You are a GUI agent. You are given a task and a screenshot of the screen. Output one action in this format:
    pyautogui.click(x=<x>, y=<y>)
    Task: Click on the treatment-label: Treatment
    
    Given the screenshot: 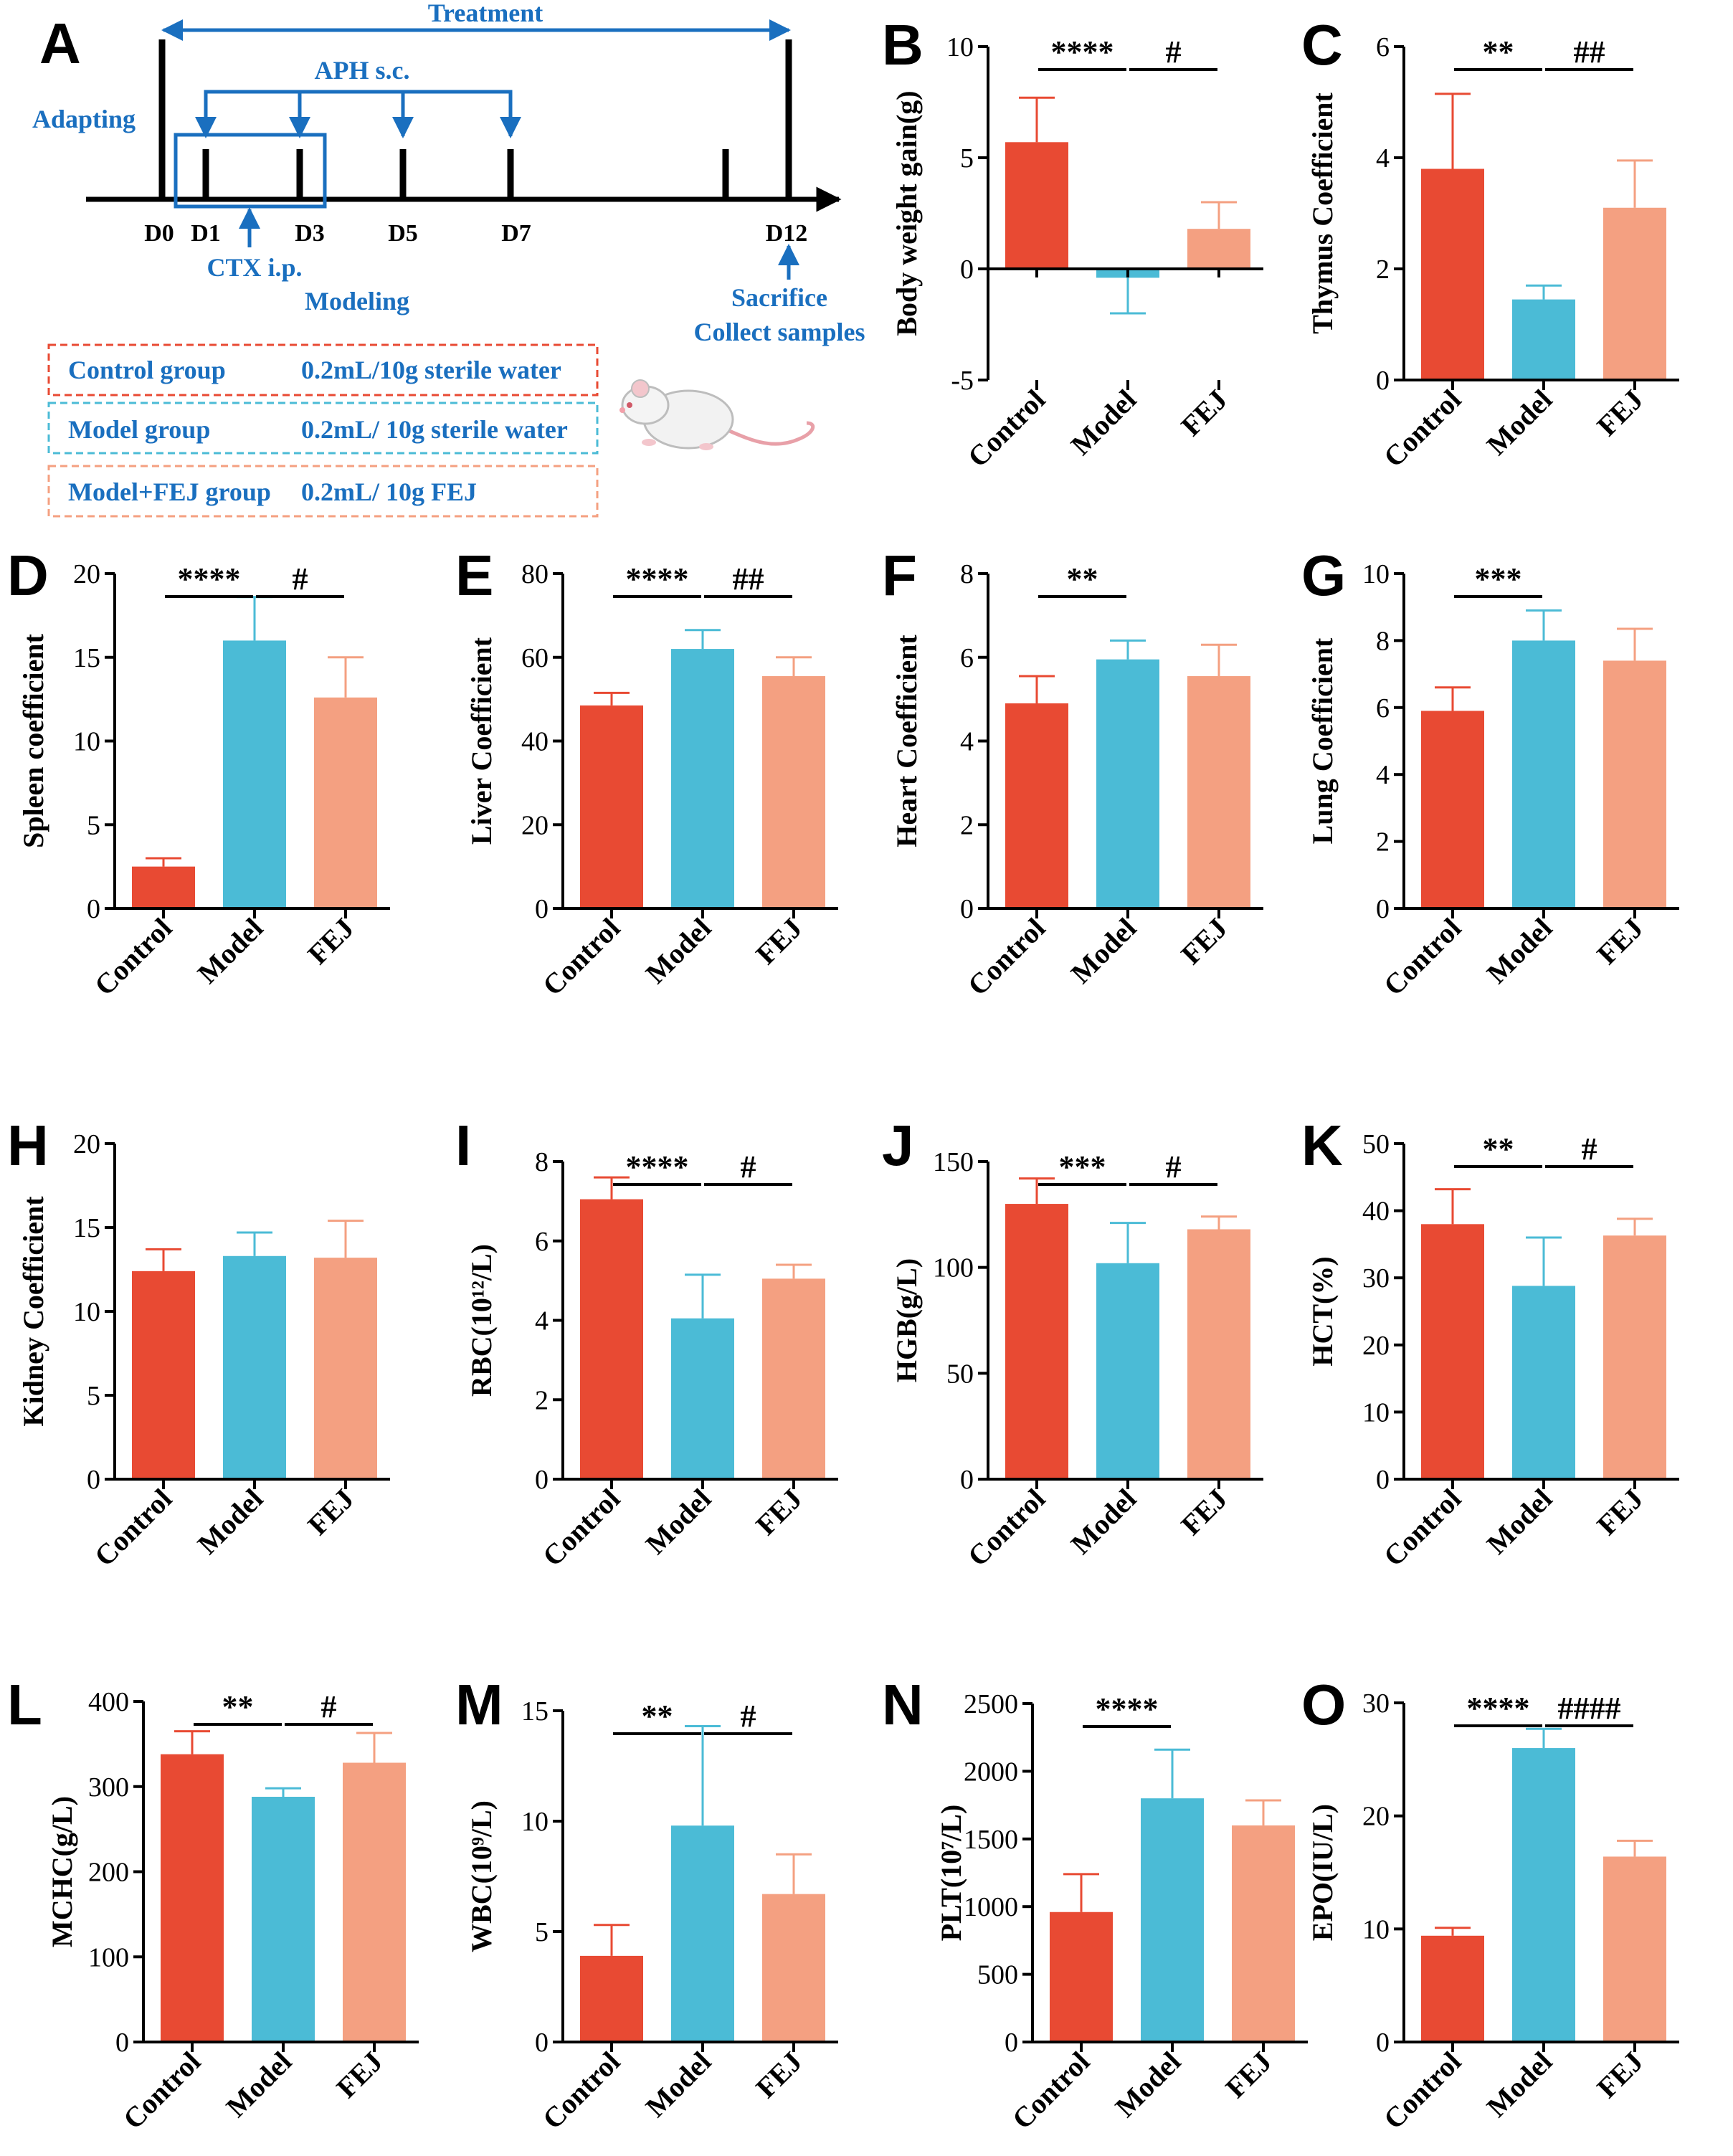 What is the action you would take?
    pyautogui.click(x=486, y=14)
    